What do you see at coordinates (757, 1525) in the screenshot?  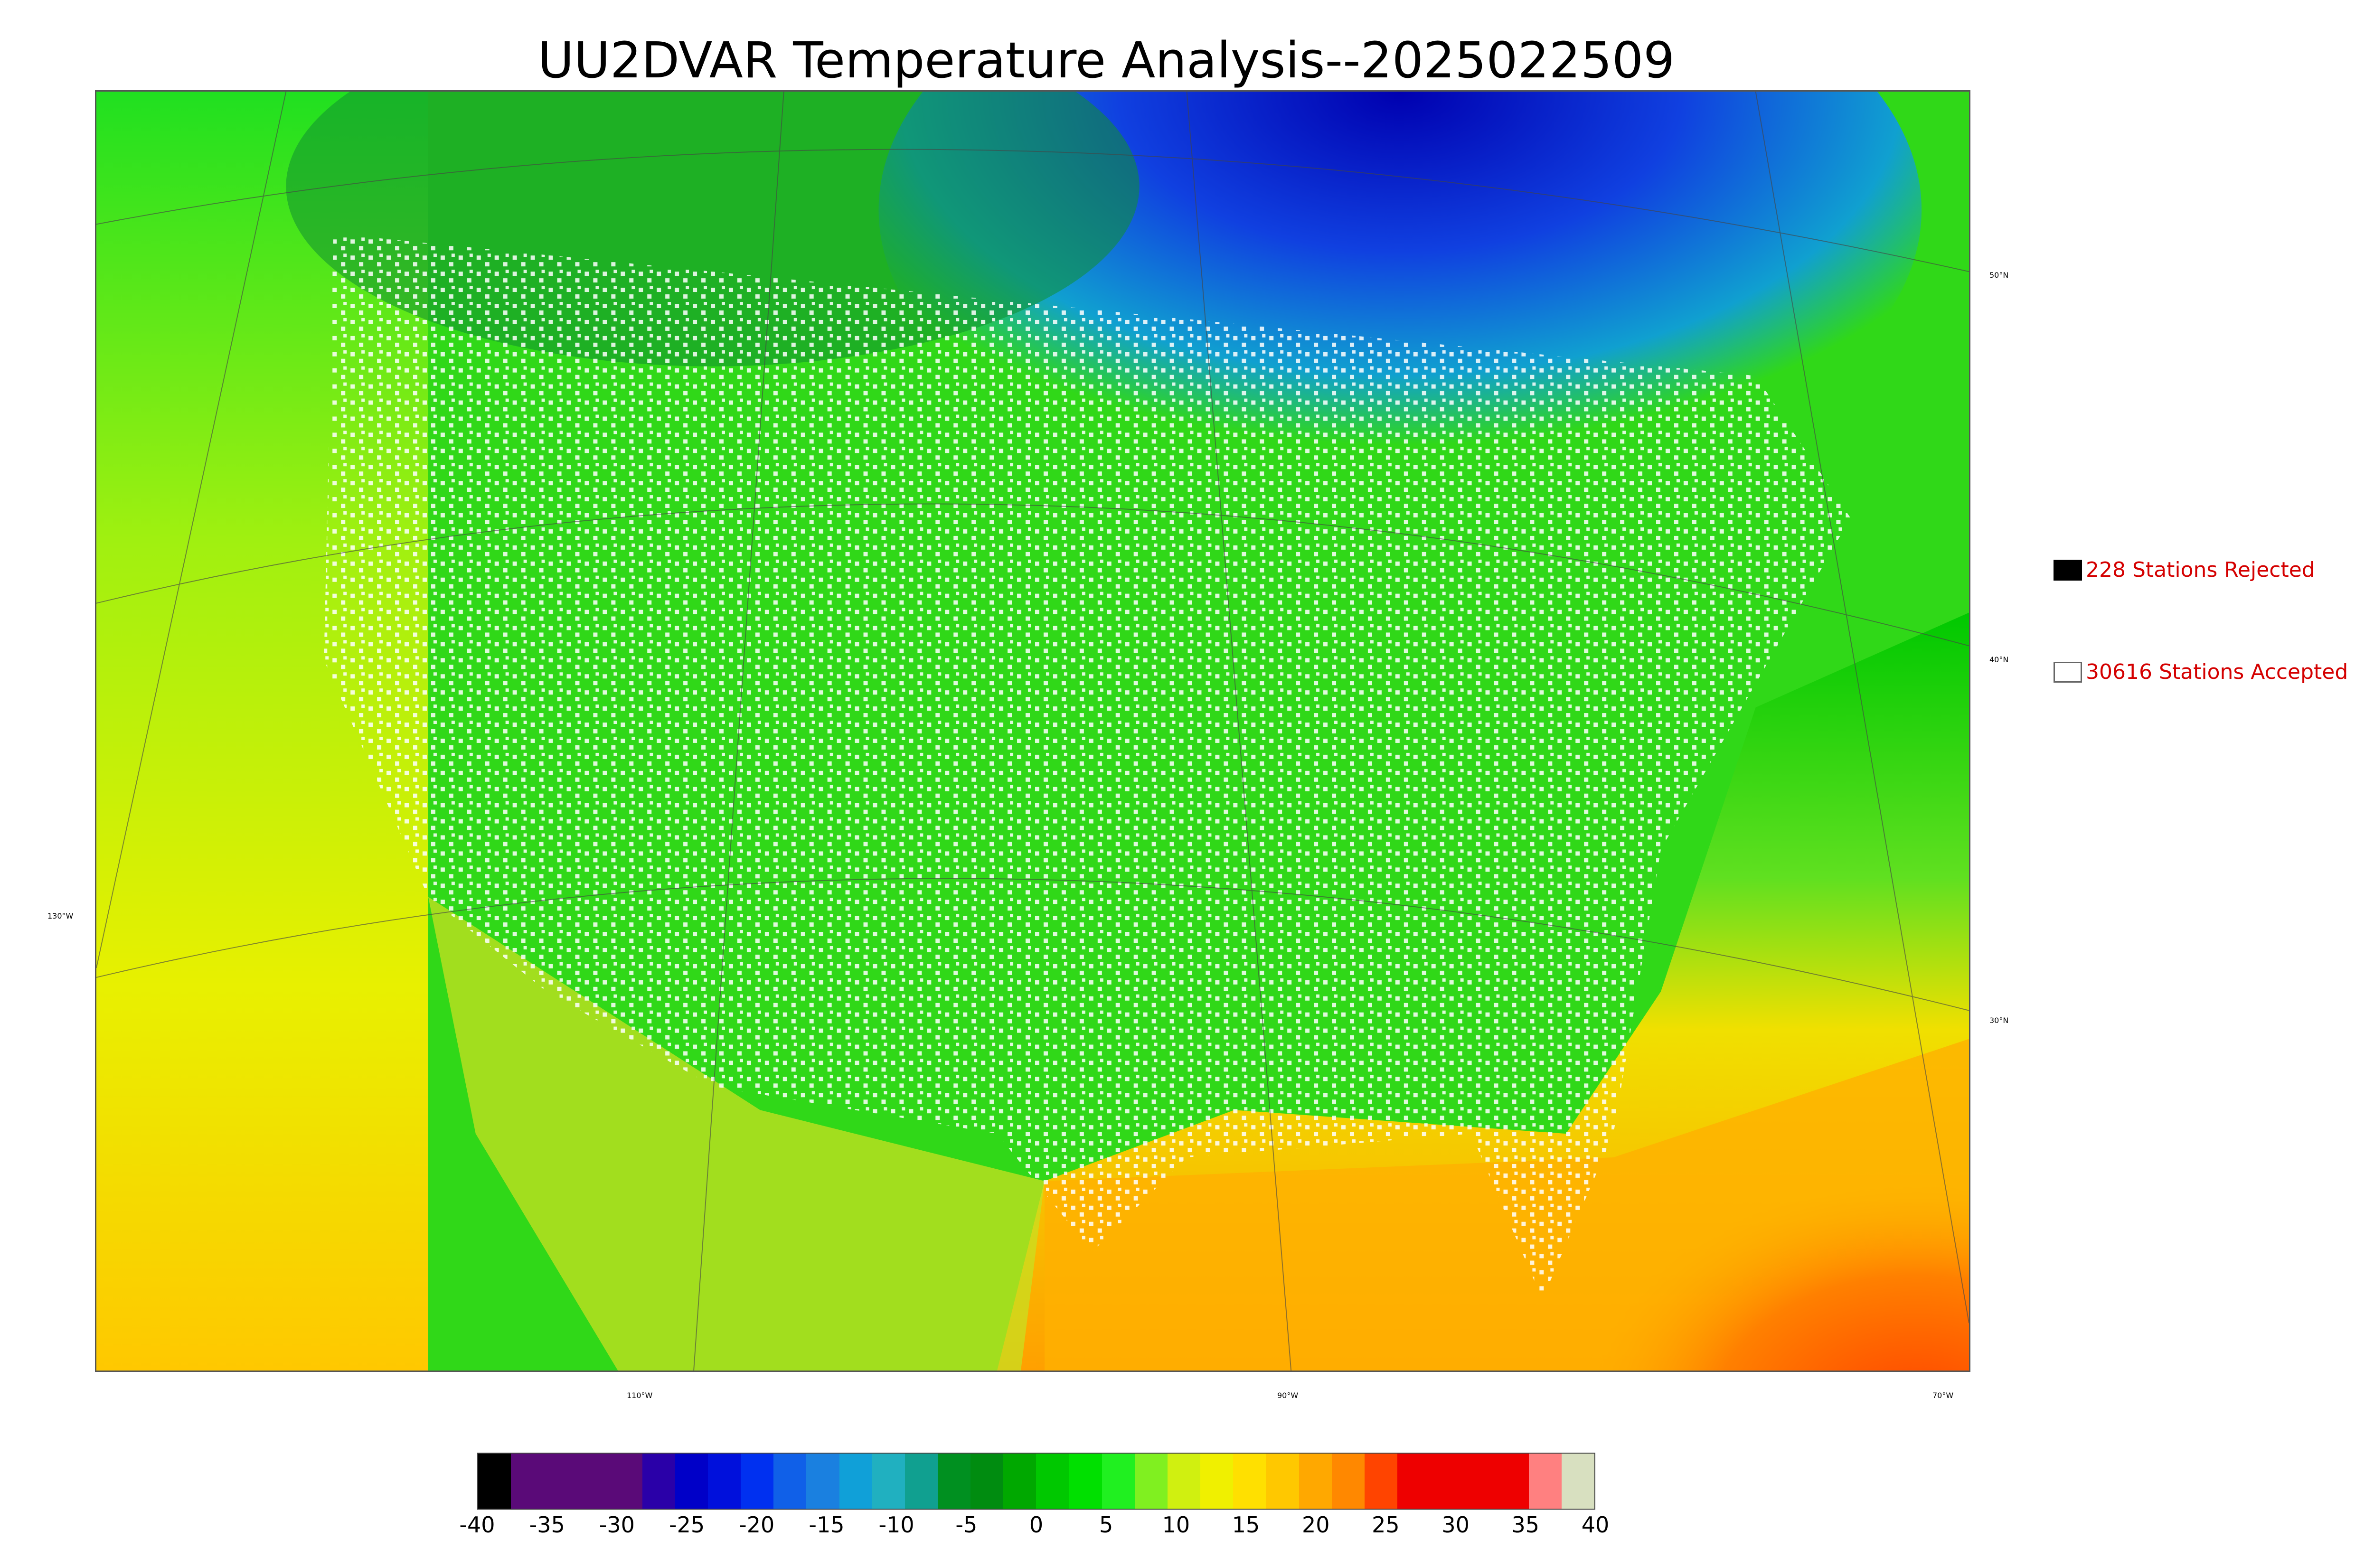 I see `colorbar-tick-label: -20` at bounding box center [757, 1525].